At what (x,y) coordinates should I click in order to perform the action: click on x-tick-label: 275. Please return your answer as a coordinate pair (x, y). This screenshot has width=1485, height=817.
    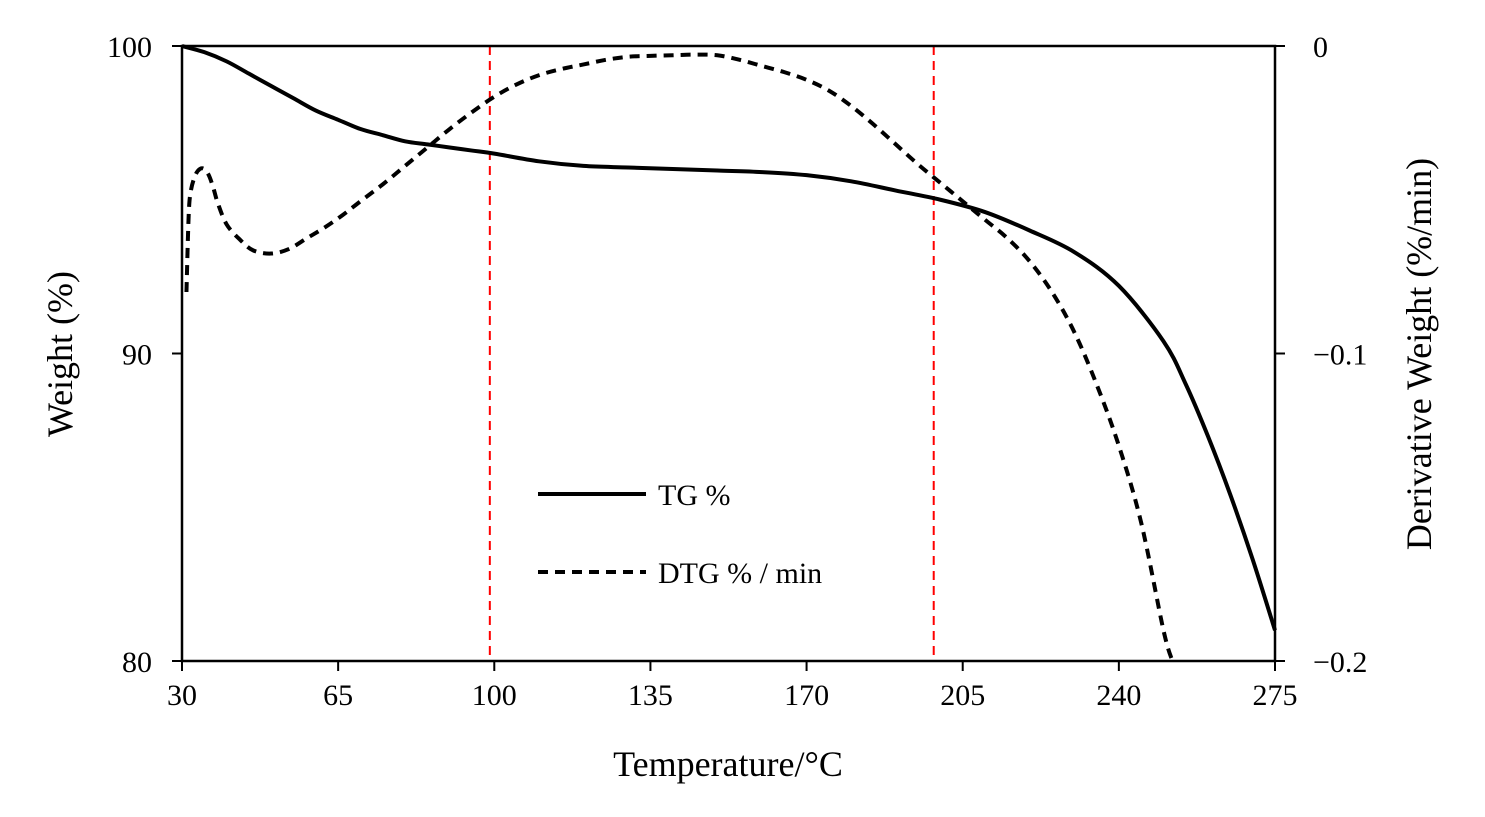
    Looking at the image, I should click on (1275, 695).